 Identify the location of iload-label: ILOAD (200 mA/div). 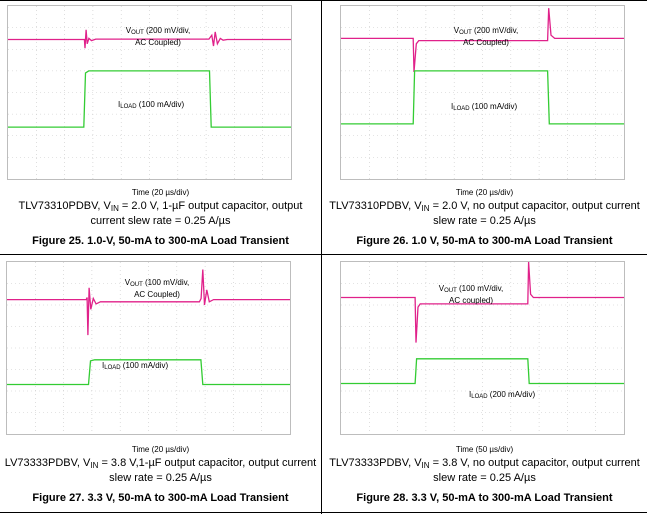
(502, 396).